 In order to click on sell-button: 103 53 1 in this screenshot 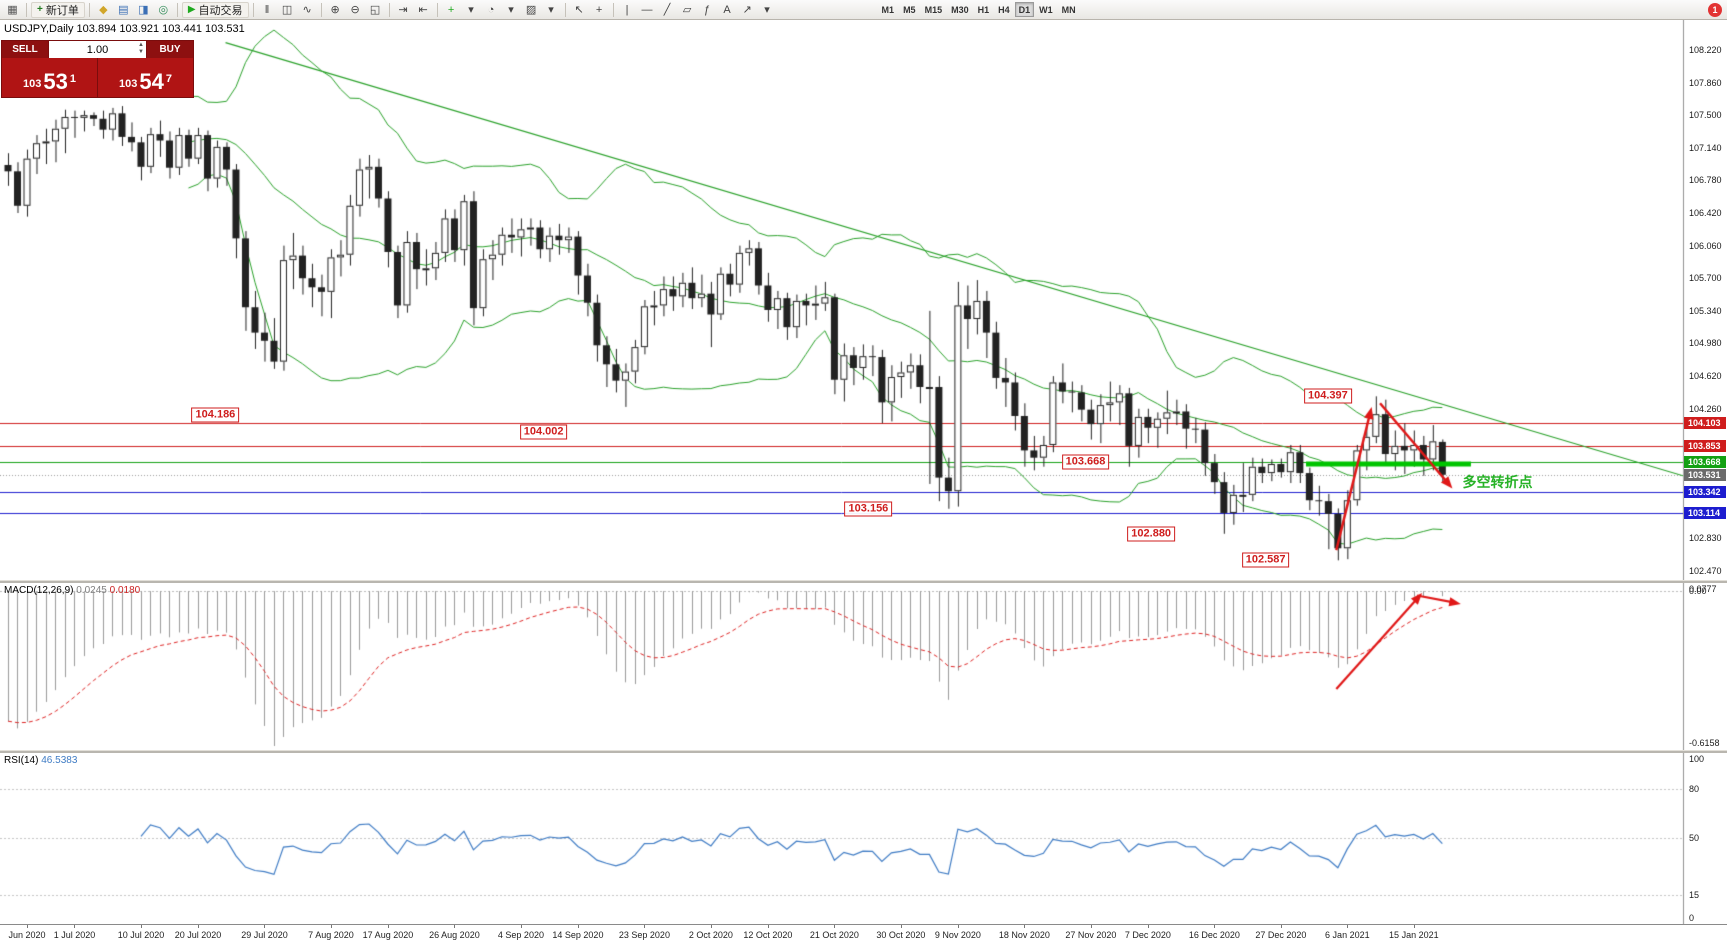, I will do `click(50, 77)`.